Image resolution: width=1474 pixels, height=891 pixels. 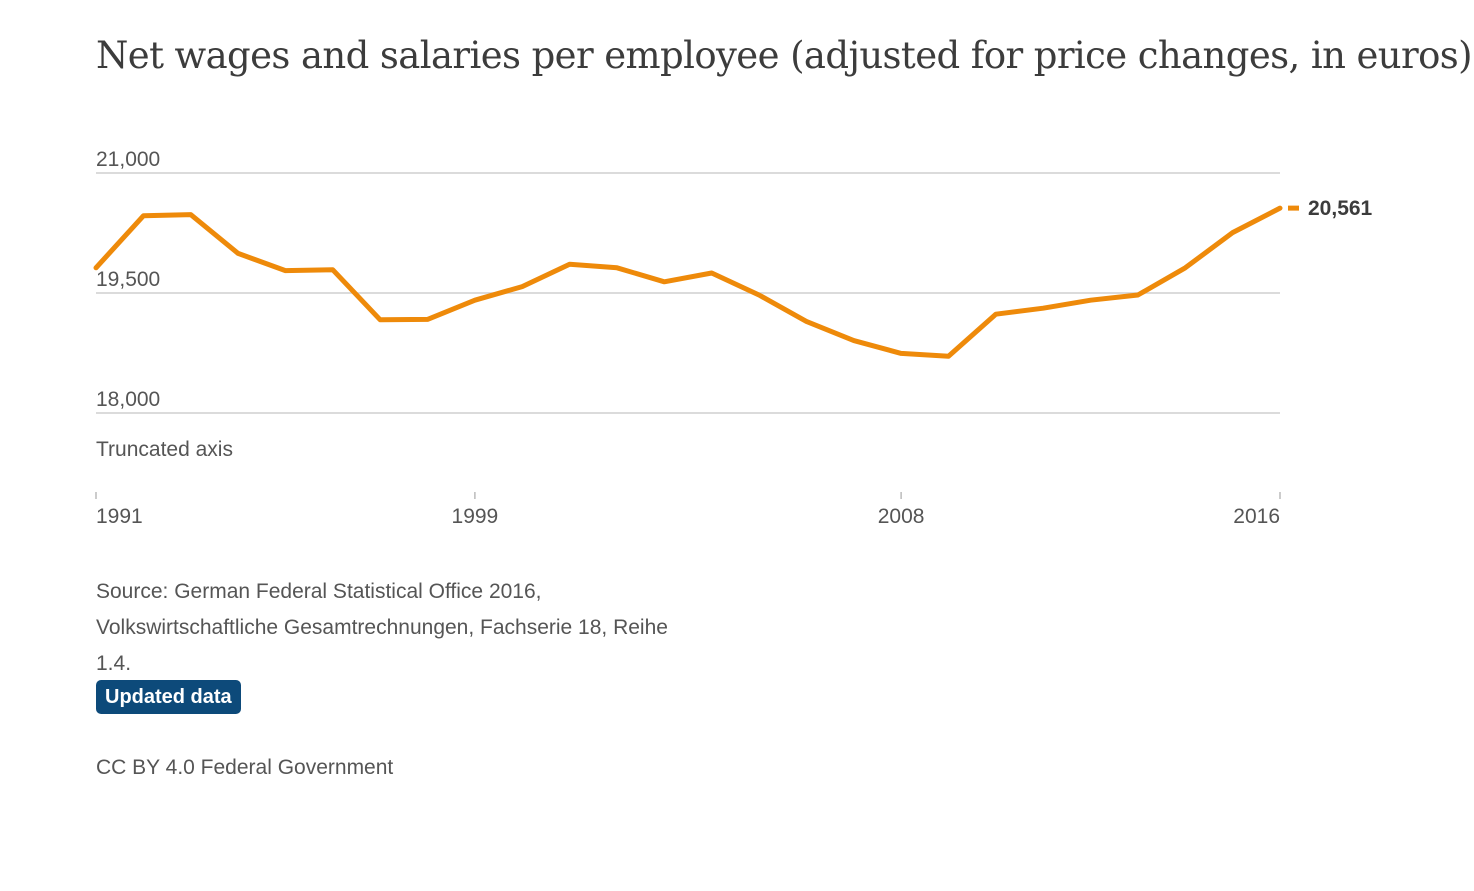 I want to click on truncated-axis-note: Truncated axis, so click(x=164, y=449).